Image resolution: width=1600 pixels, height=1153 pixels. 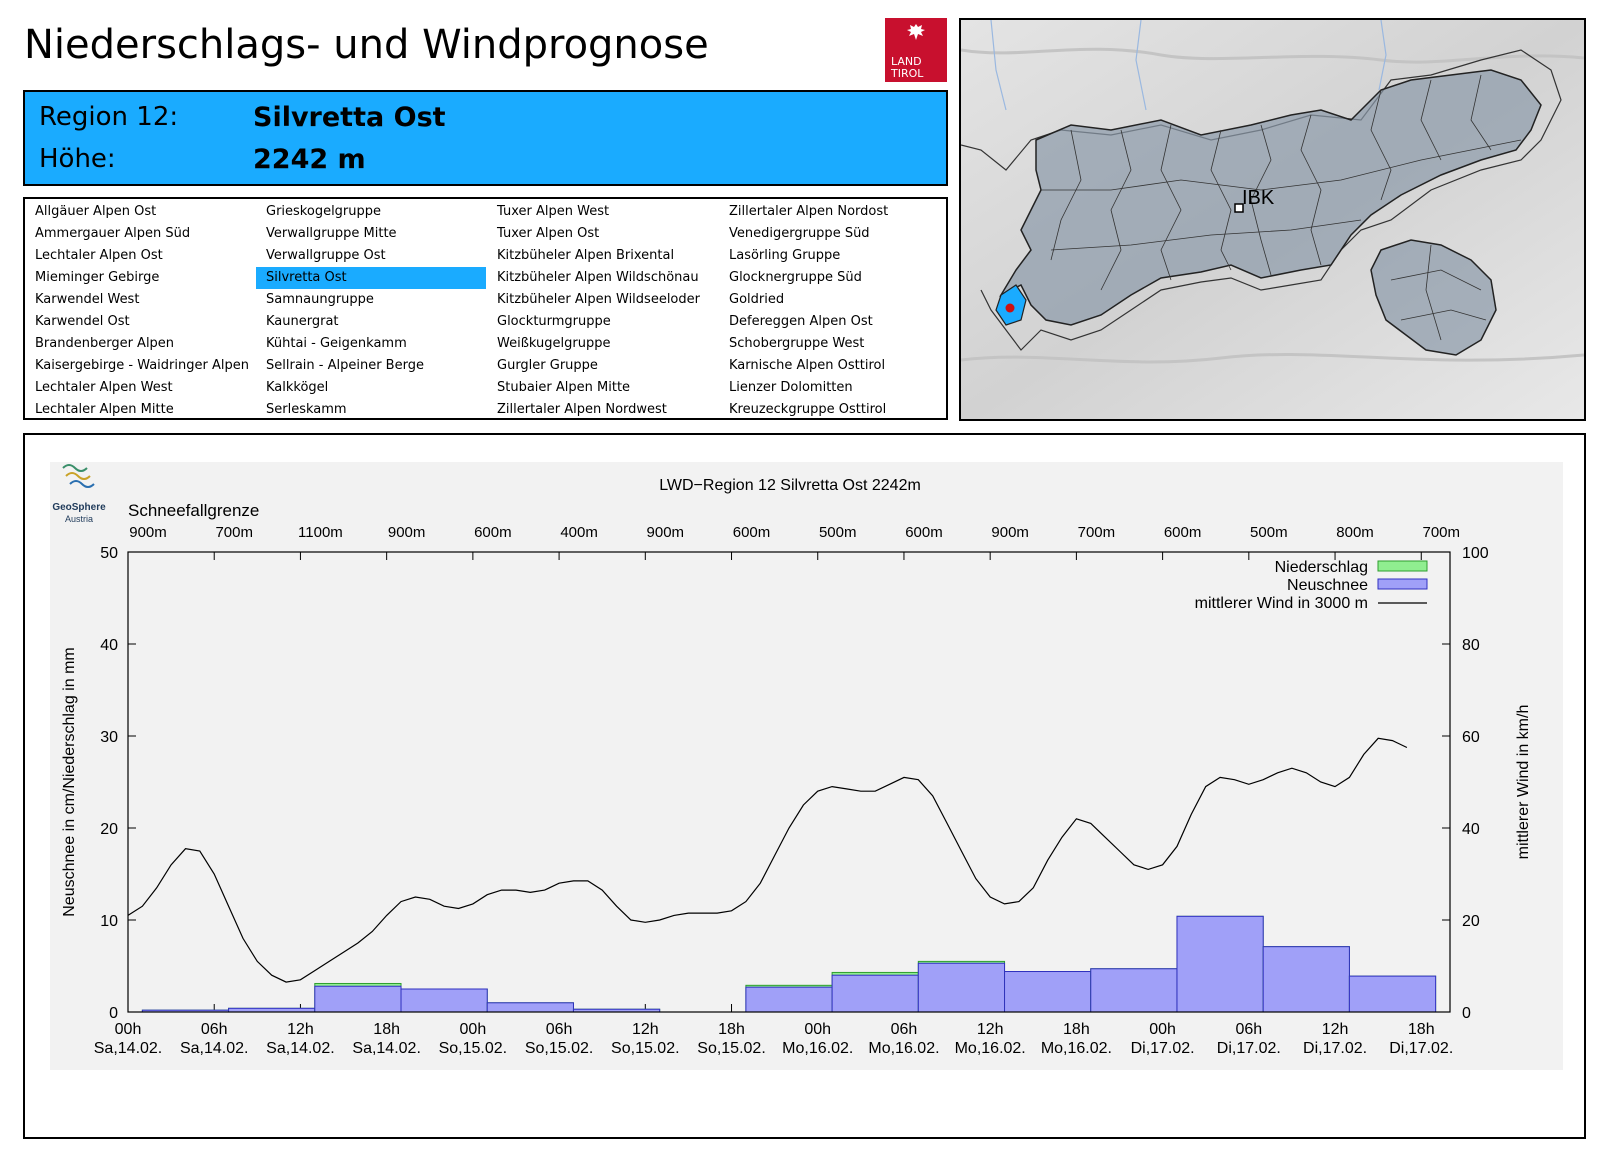 I want to click on list-item: Glocknergruppe Süd, so click(x=795, y=277).